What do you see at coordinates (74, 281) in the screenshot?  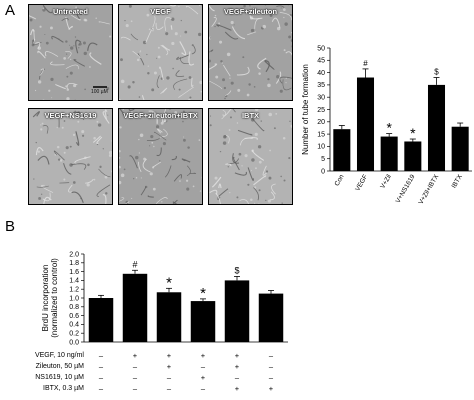 I see `y-tick-label: 1.4` at bounding box center [74, 281].